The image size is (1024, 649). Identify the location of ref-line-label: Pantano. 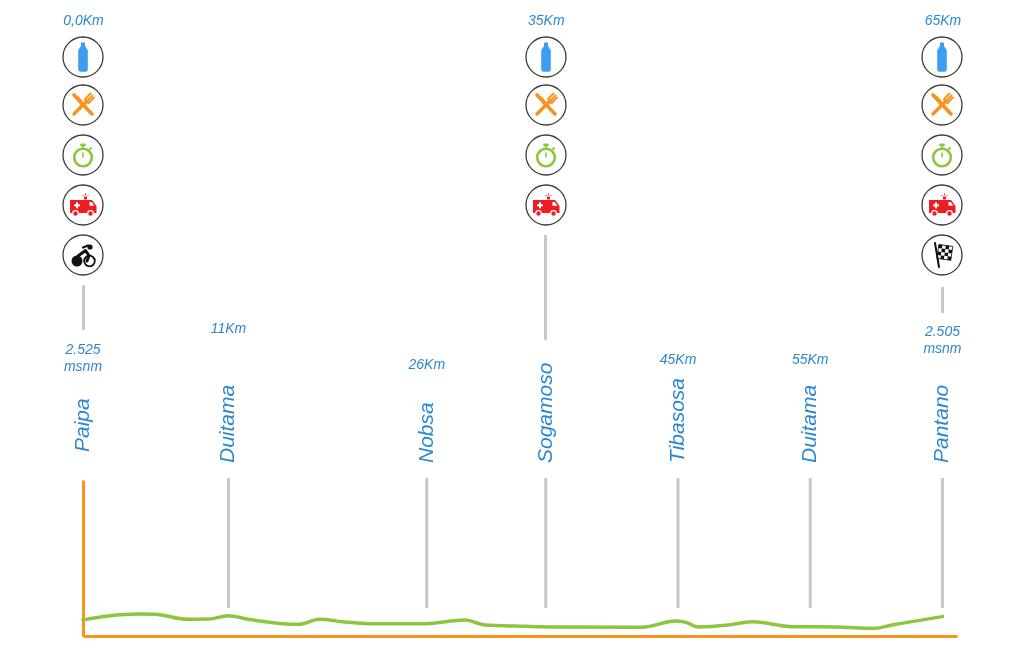
(941, 423).